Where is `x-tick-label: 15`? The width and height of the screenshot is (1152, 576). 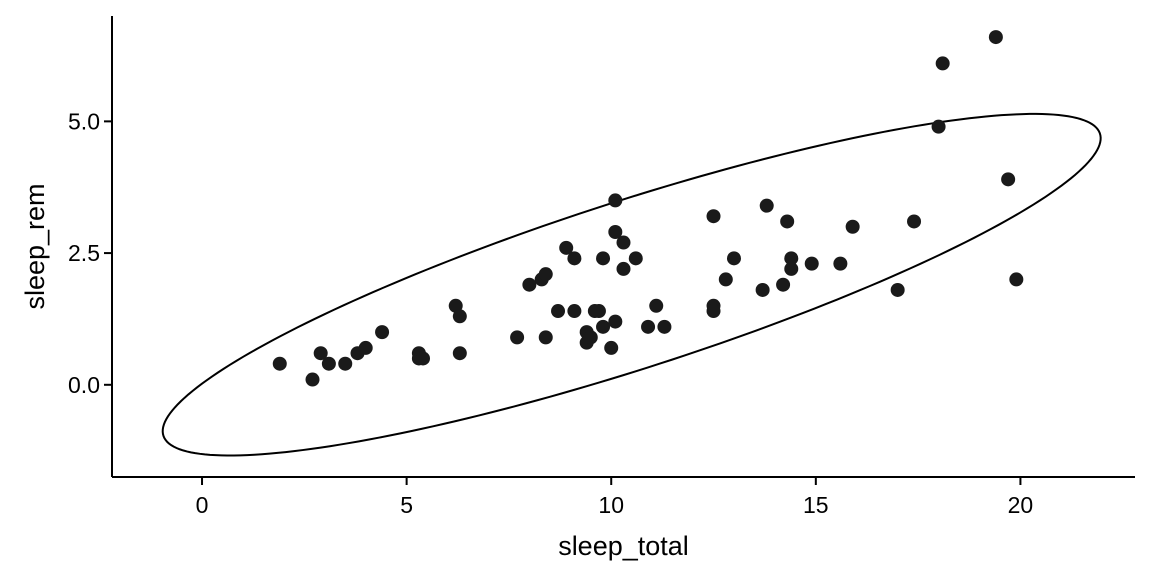 x-tick-label: 15 is located at coordinates (816, 505).